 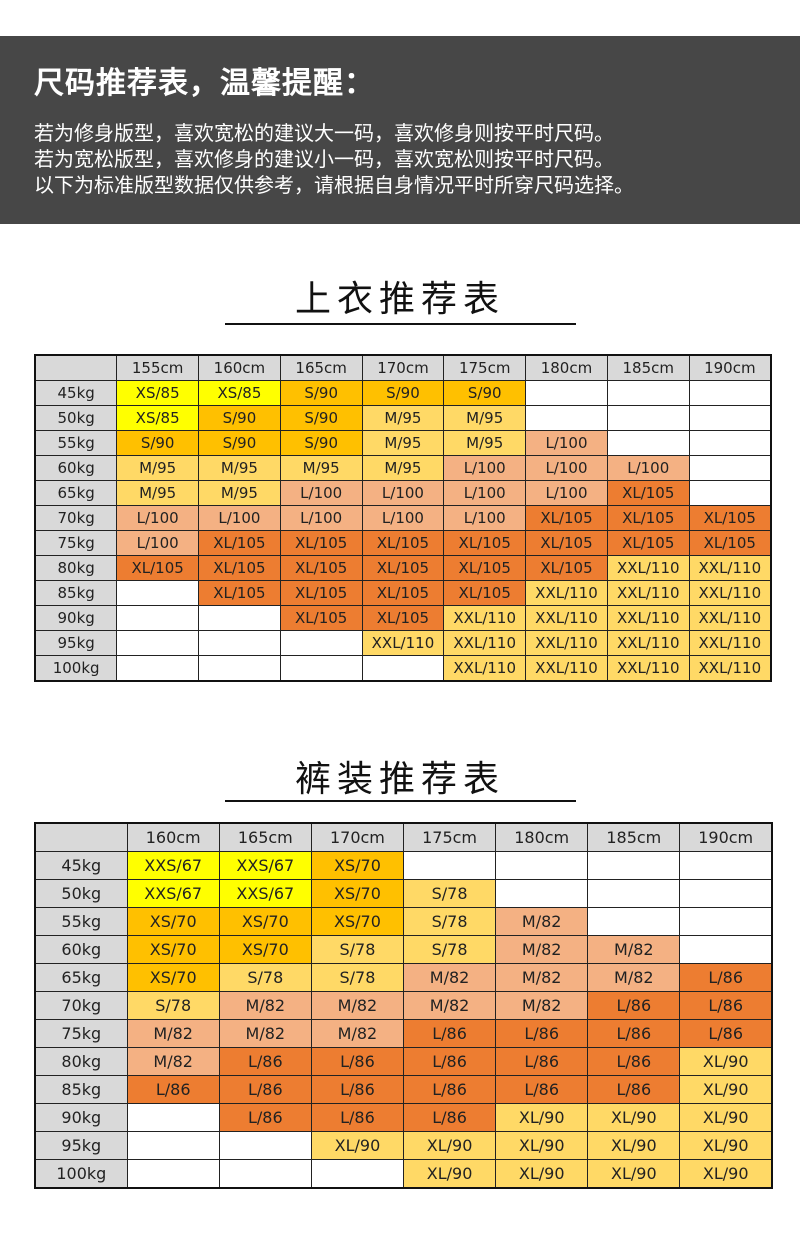 What do you see at coordinates (324, 159) in the screenshot?
I see `banner-note-line: 若为宽松版型，喜欢修身的建议小一码，喜欢宽松则按平时尺码。` at bounding box center [324, 159].